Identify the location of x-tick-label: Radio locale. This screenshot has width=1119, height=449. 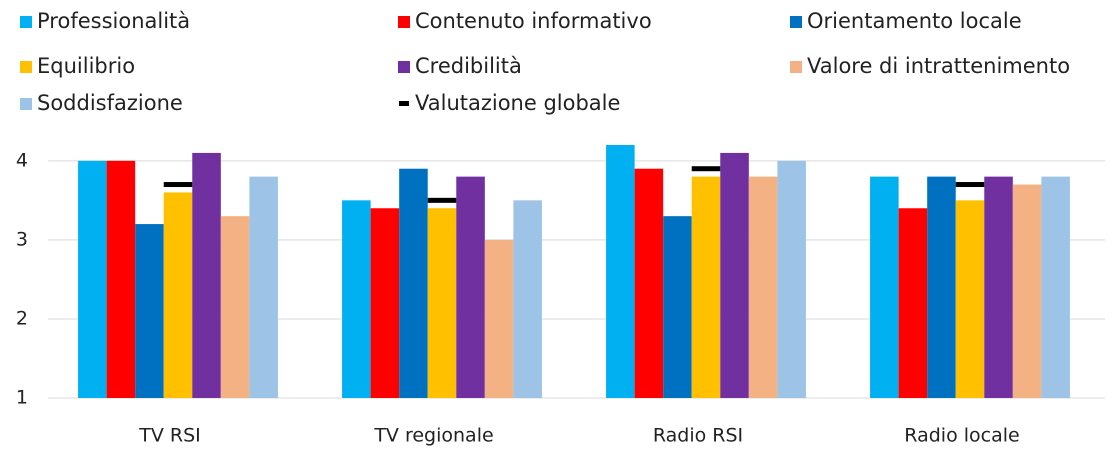
(961, 436).